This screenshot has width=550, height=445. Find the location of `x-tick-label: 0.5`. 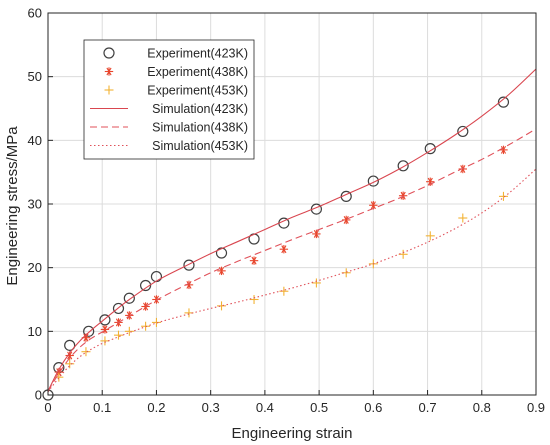

x-tick-label: 0.5 is located at coordinates (319, 407).